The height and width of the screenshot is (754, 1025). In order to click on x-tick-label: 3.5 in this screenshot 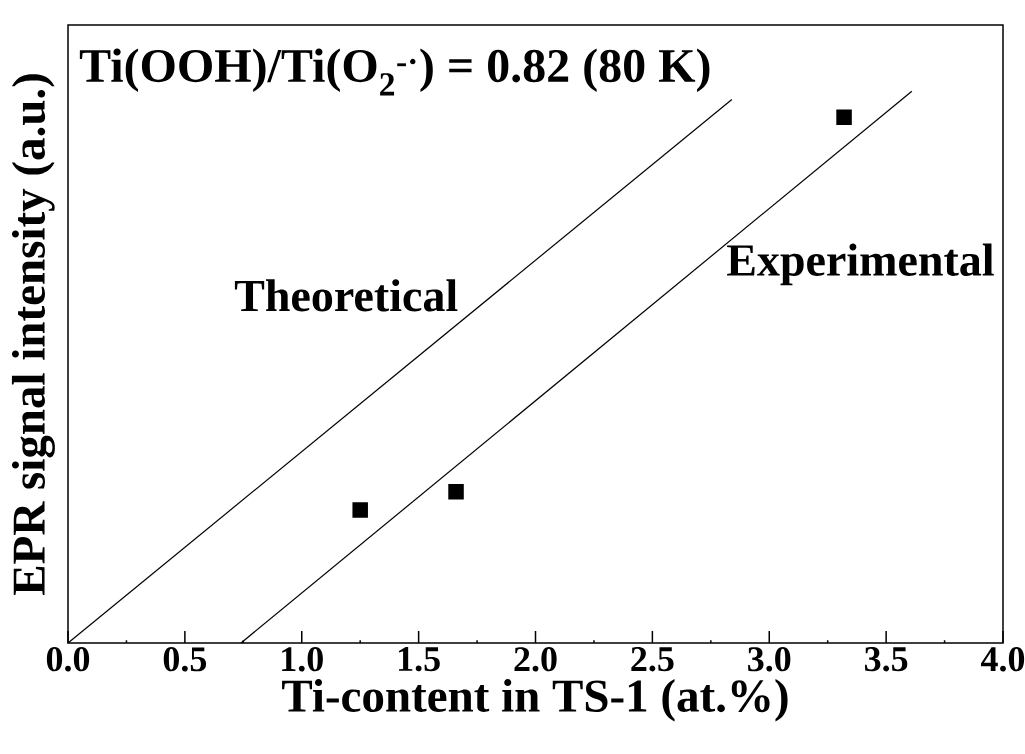, I will do `click(886, 659)`.